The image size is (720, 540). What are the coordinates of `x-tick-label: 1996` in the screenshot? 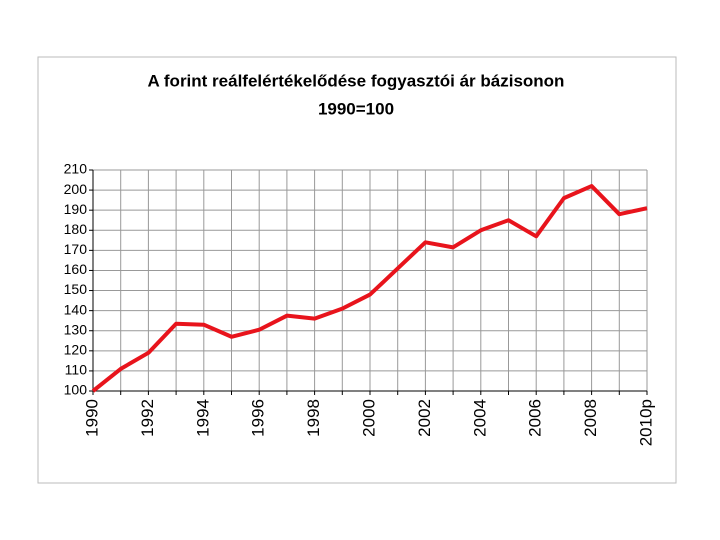 It's located at (258, 418).